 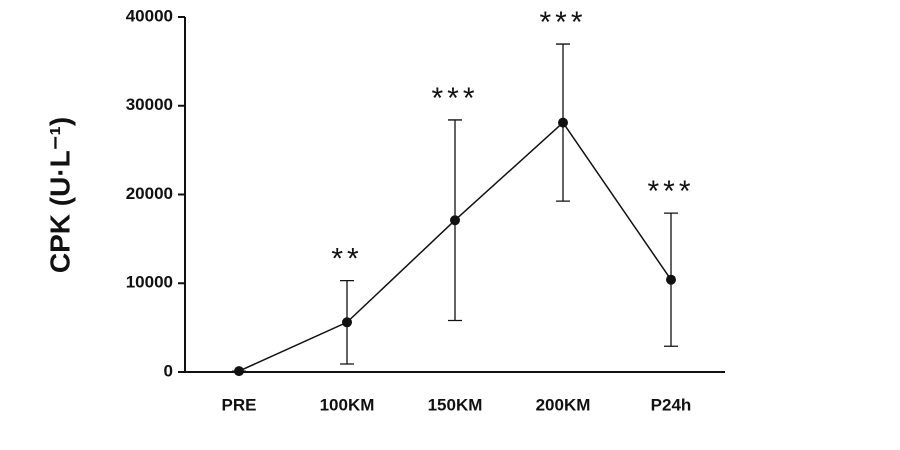 What do you see at coordinates (149, 193) in the screenshot?
I see `y-tick-label: 20000` at bounding box center [149, 193].